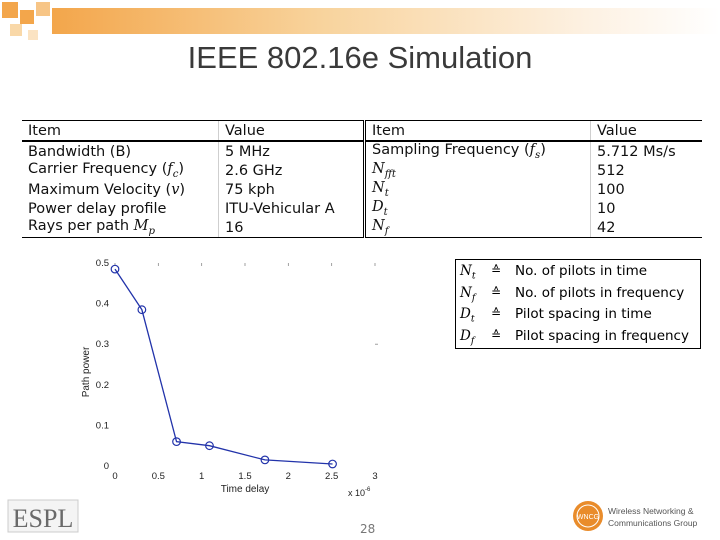  What do you see at coordinates (646, 208) in the screenshot?
I see `table-cell: 10` at bounding box center [646, 208].